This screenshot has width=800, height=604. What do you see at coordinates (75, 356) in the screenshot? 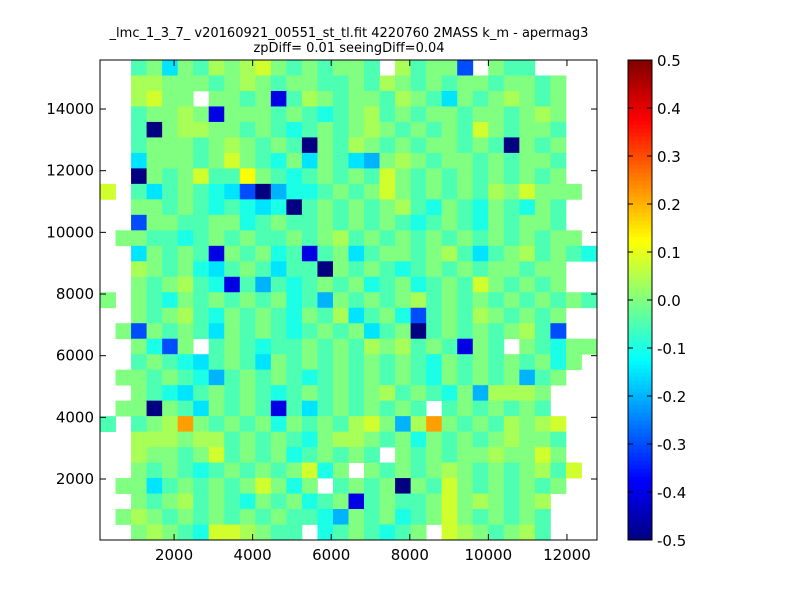
I see `y-tick-label: 6000` at bounding box center [75, 356].